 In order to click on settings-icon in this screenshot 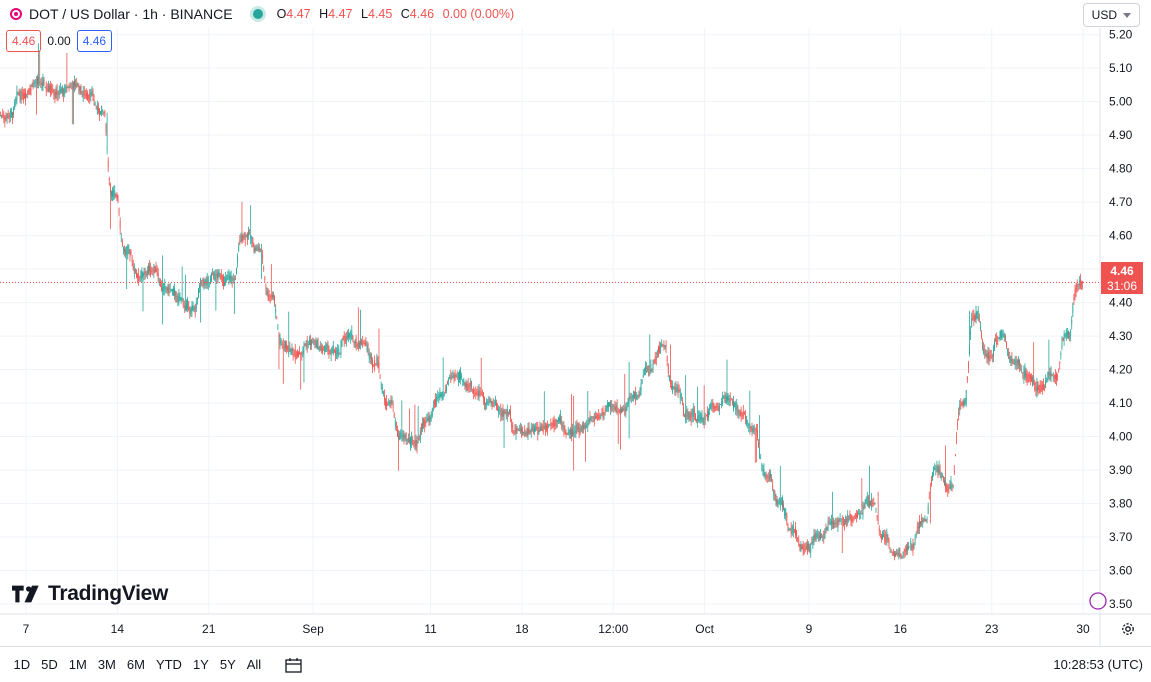, I will do `click(1128, 629)`.